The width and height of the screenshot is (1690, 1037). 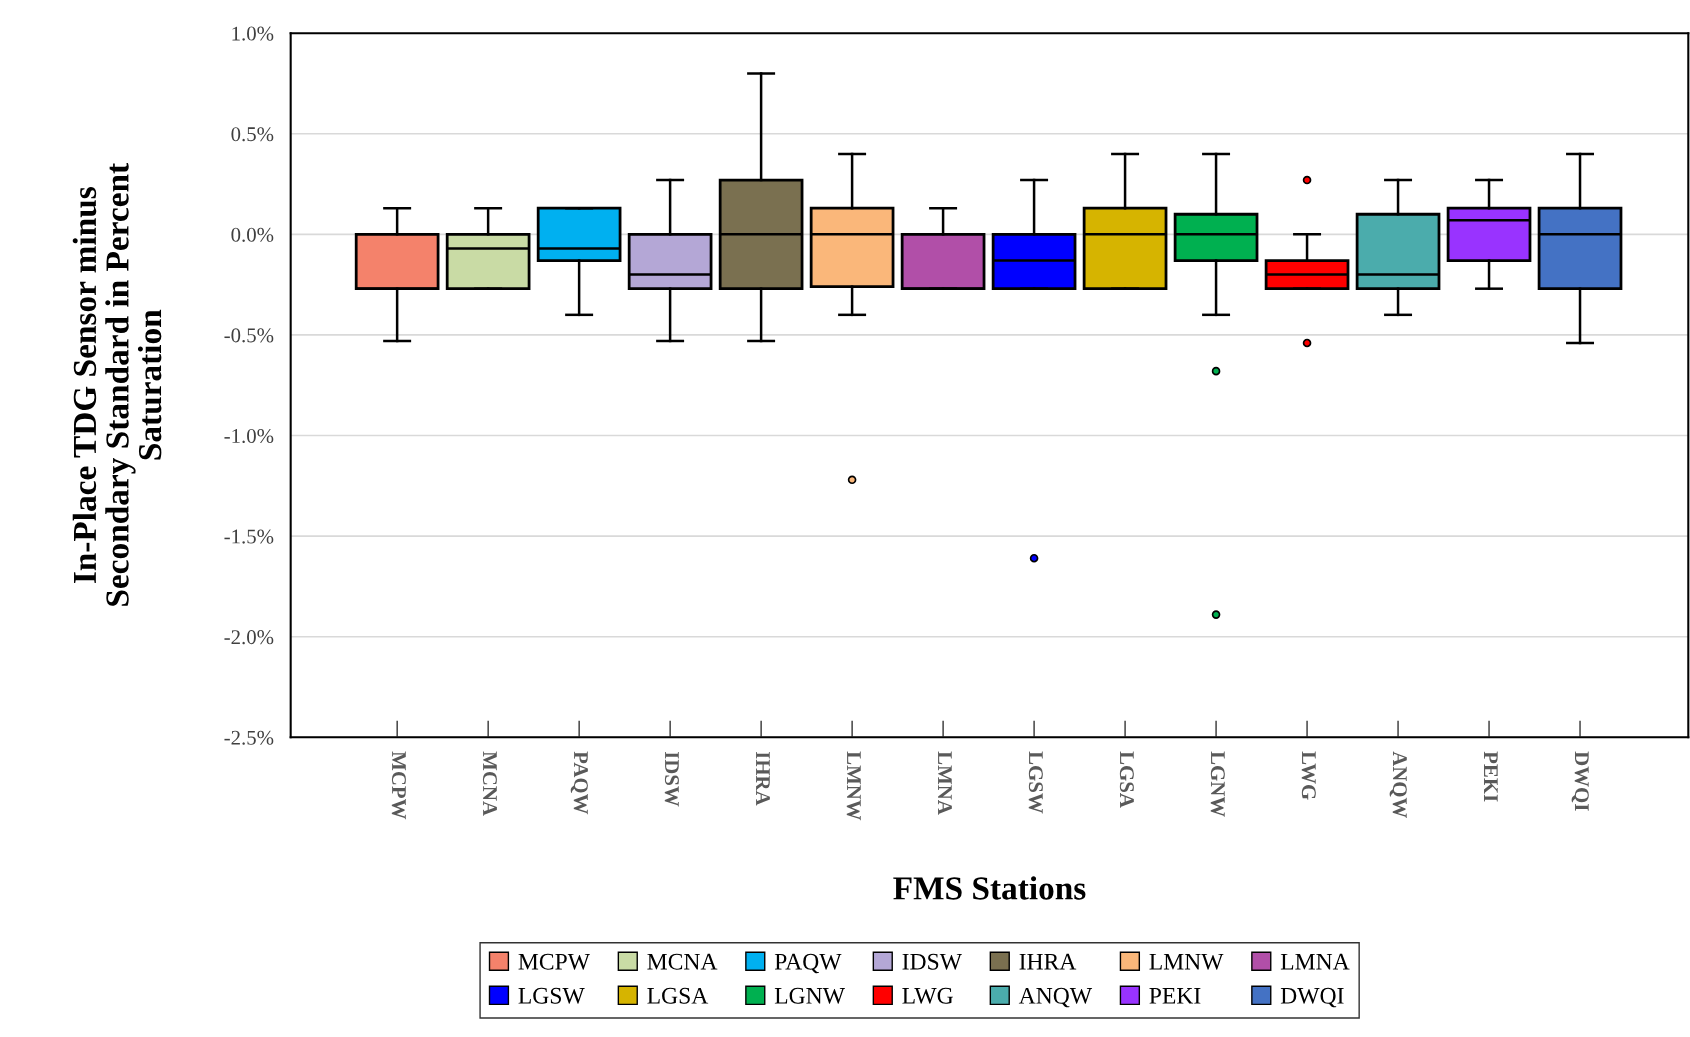 What do you see at coordinates (853, 786) in the screenshot?
I see `x-tick-label: LMNW` at bounding box center [853, 786].